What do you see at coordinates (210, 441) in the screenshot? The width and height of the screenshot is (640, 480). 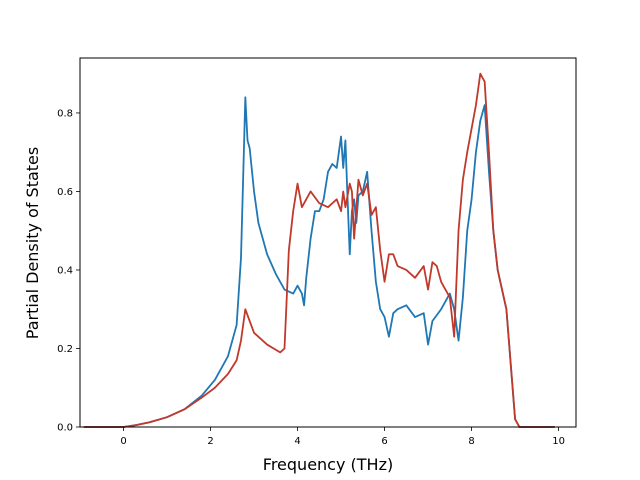 I see `x-tick-label: 2` at bounding box center [210, 441].